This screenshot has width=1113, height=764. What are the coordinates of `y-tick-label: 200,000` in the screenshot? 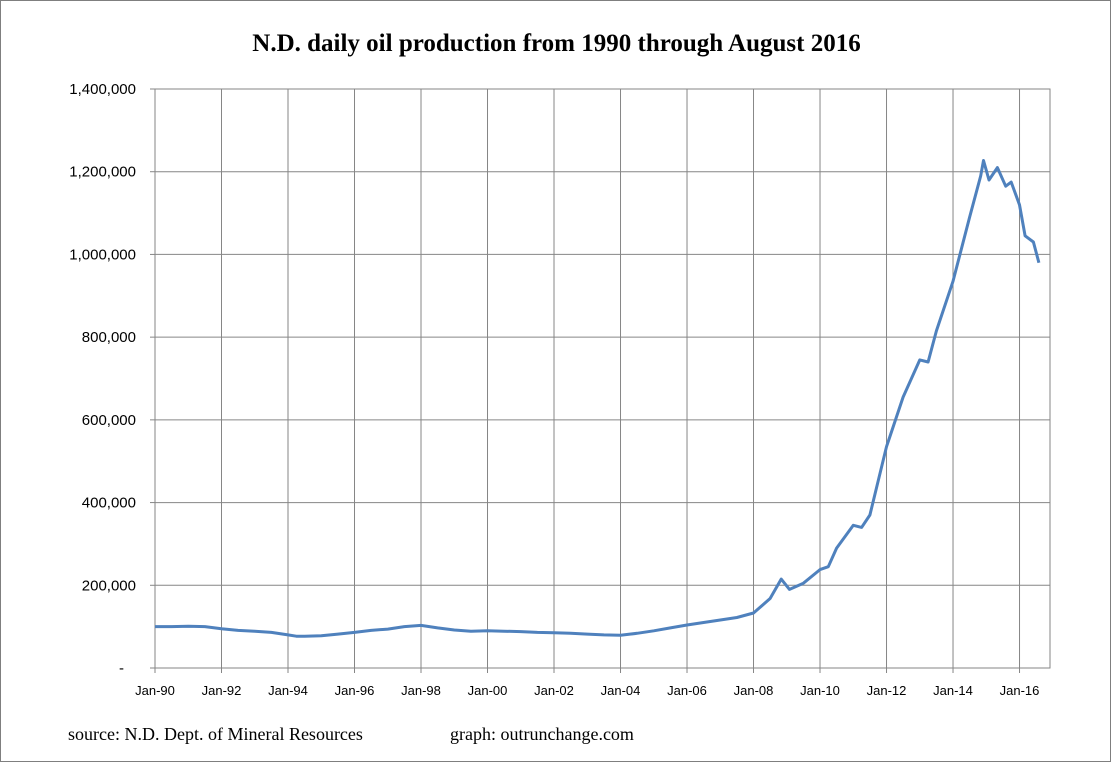 It's located at (109, 585).